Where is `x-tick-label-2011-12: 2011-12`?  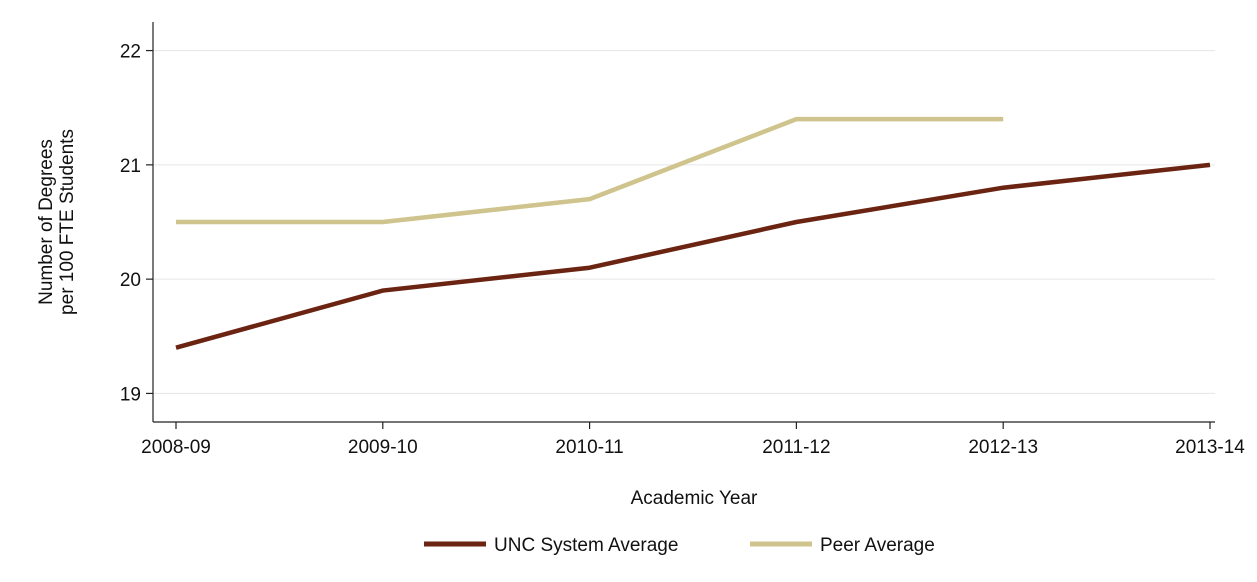 x-tick-label-2011-12: 2011-12 is located at coordinates (796, 447).